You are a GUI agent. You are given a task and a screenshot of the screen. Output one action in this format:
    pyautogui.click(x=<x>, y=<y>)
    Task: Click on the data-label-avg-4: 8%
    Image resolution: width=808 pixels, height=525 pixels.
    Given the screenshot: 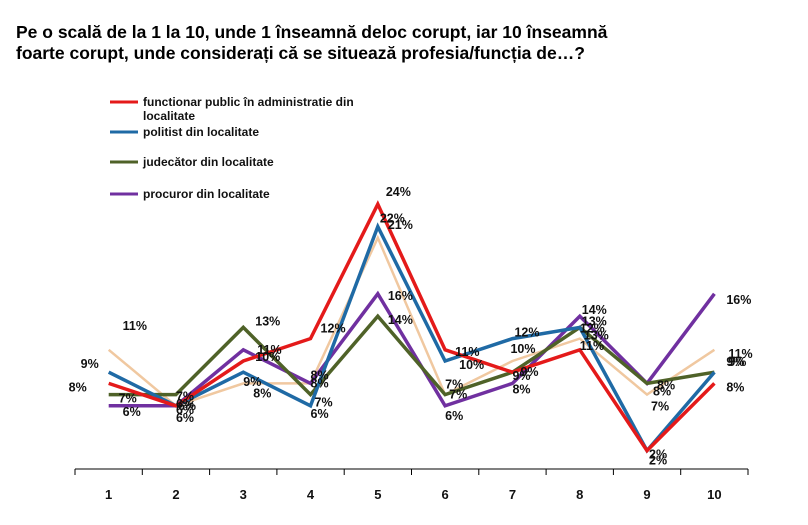 What is the action you would take?
    pyautogui.click(x=320, y=383)
    